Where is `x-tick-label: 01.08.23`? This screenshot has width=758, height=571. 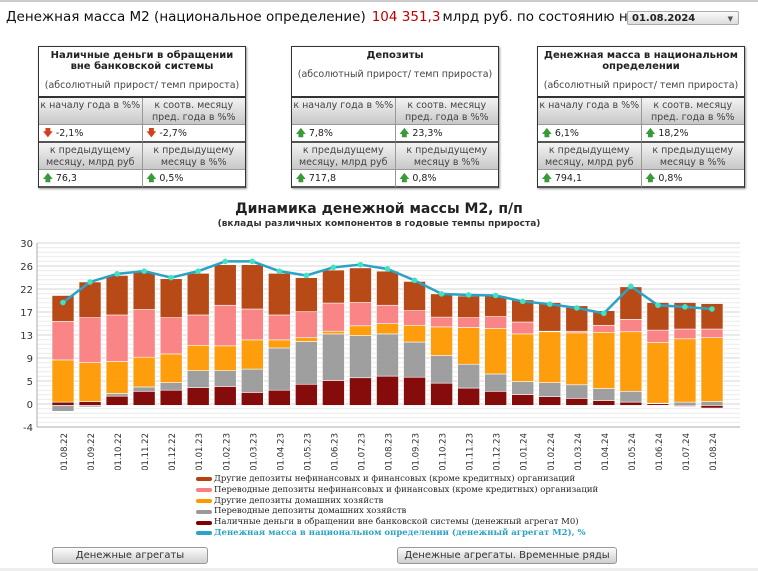
x-tick-label: 01.08.23 is located at coordinates (390, 451).